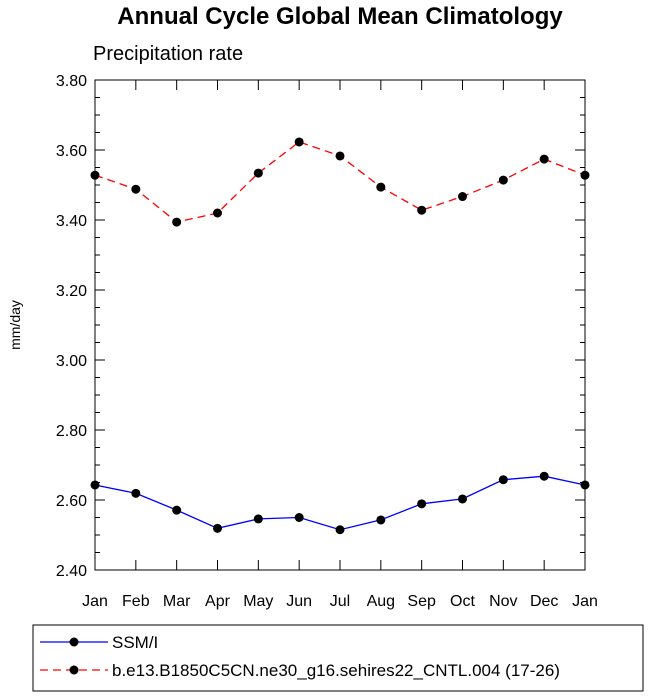 Image resolution: width=648 pixels, height=696 pixels. What do you see at coordinates (168, 54) in the screenshot?
I see `chart-subtitle: Precipitation rate` at bounding box center [168, 54].